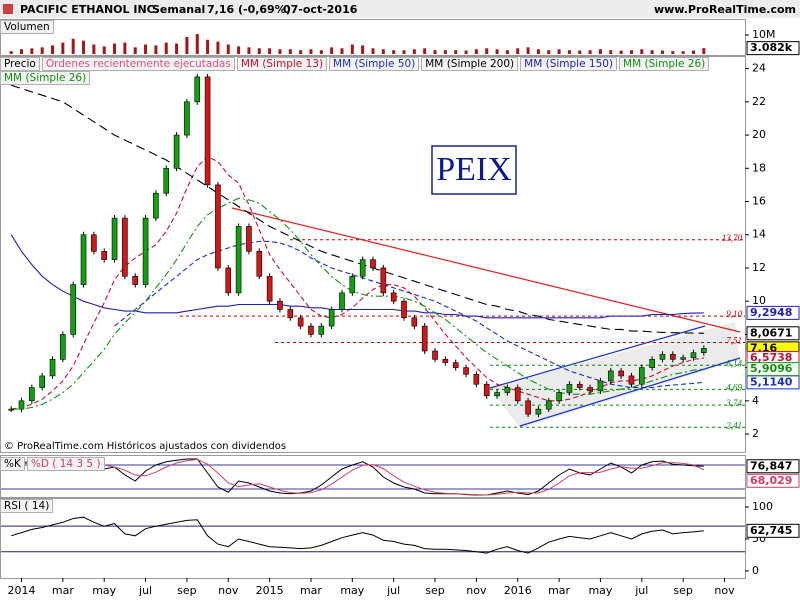 The image size is (800, 600). I want to click on legend-entry: MM (Simple 200), so click(470, 64).